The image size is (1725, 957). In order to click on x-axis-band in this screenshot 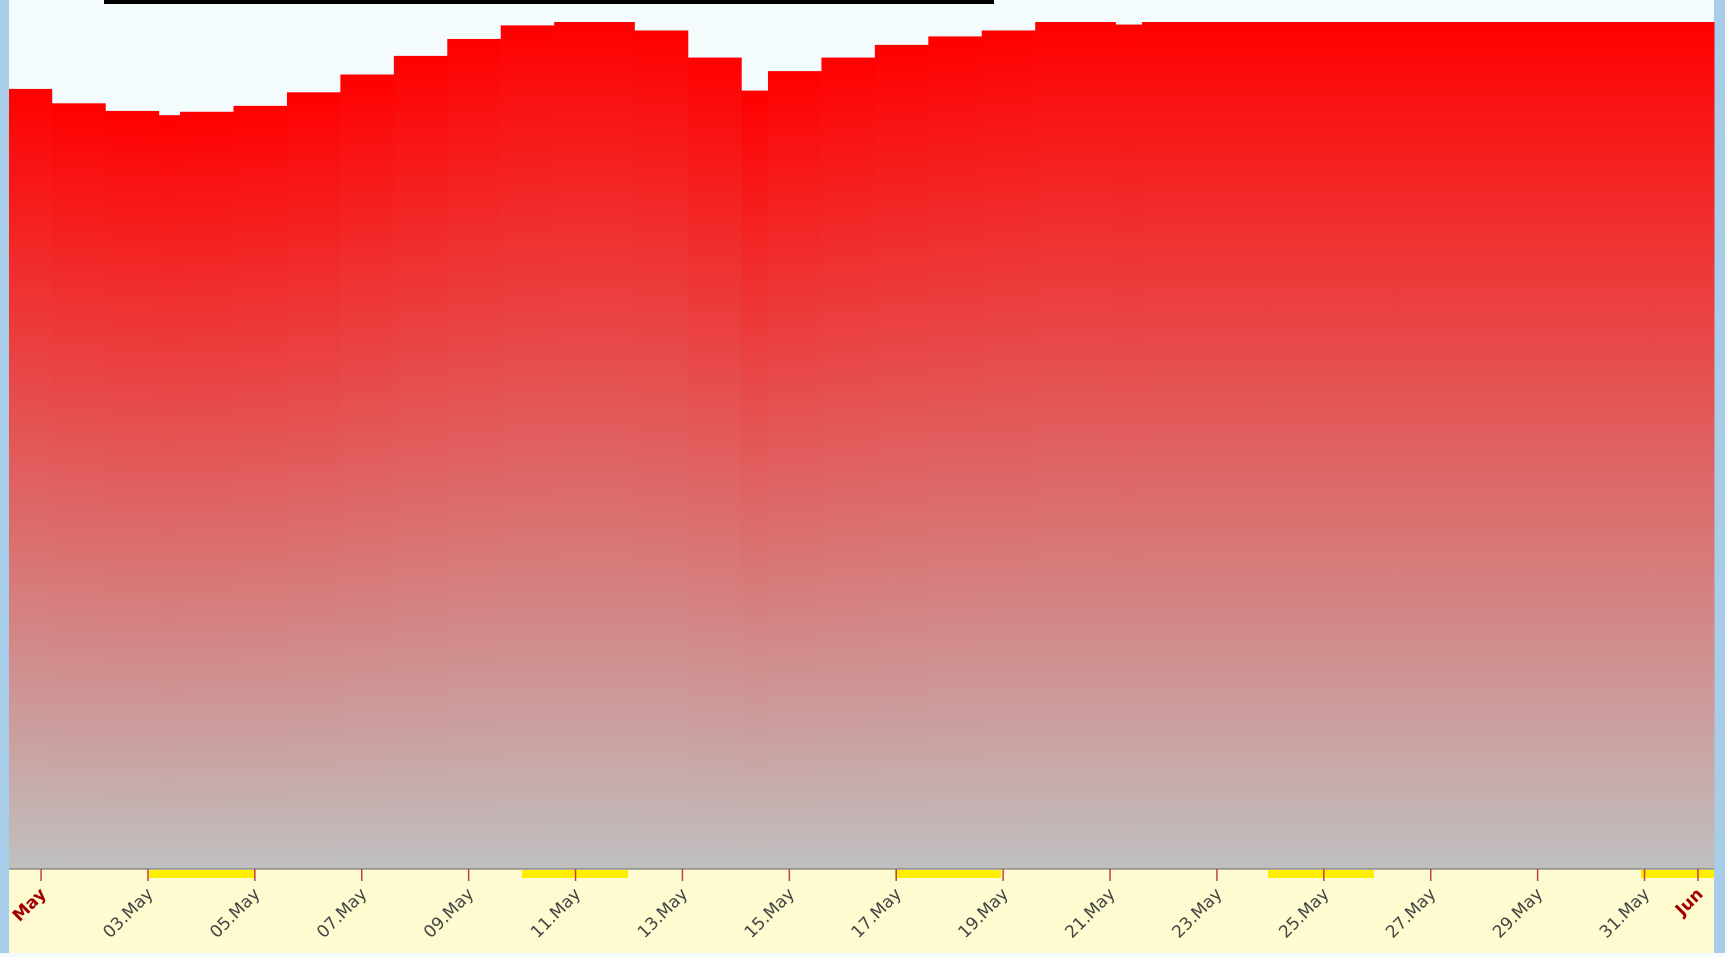, I will do `click(861, 911)`.